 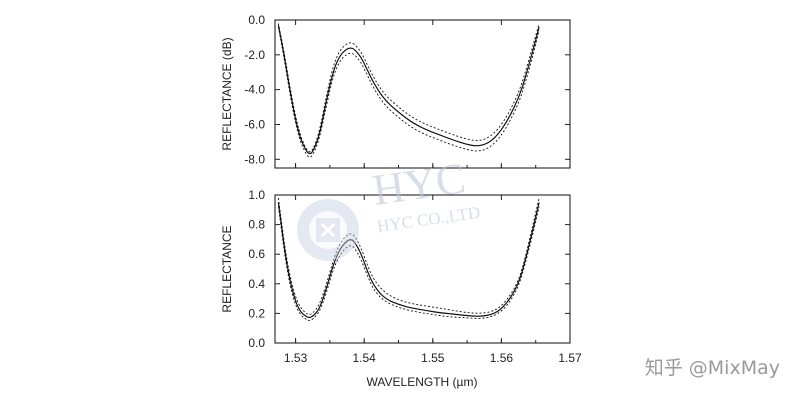 What do you see at coordinates (328, 230) in the screenshot?
I see `hyc-logo-icon` at bounding box center [328, 230].